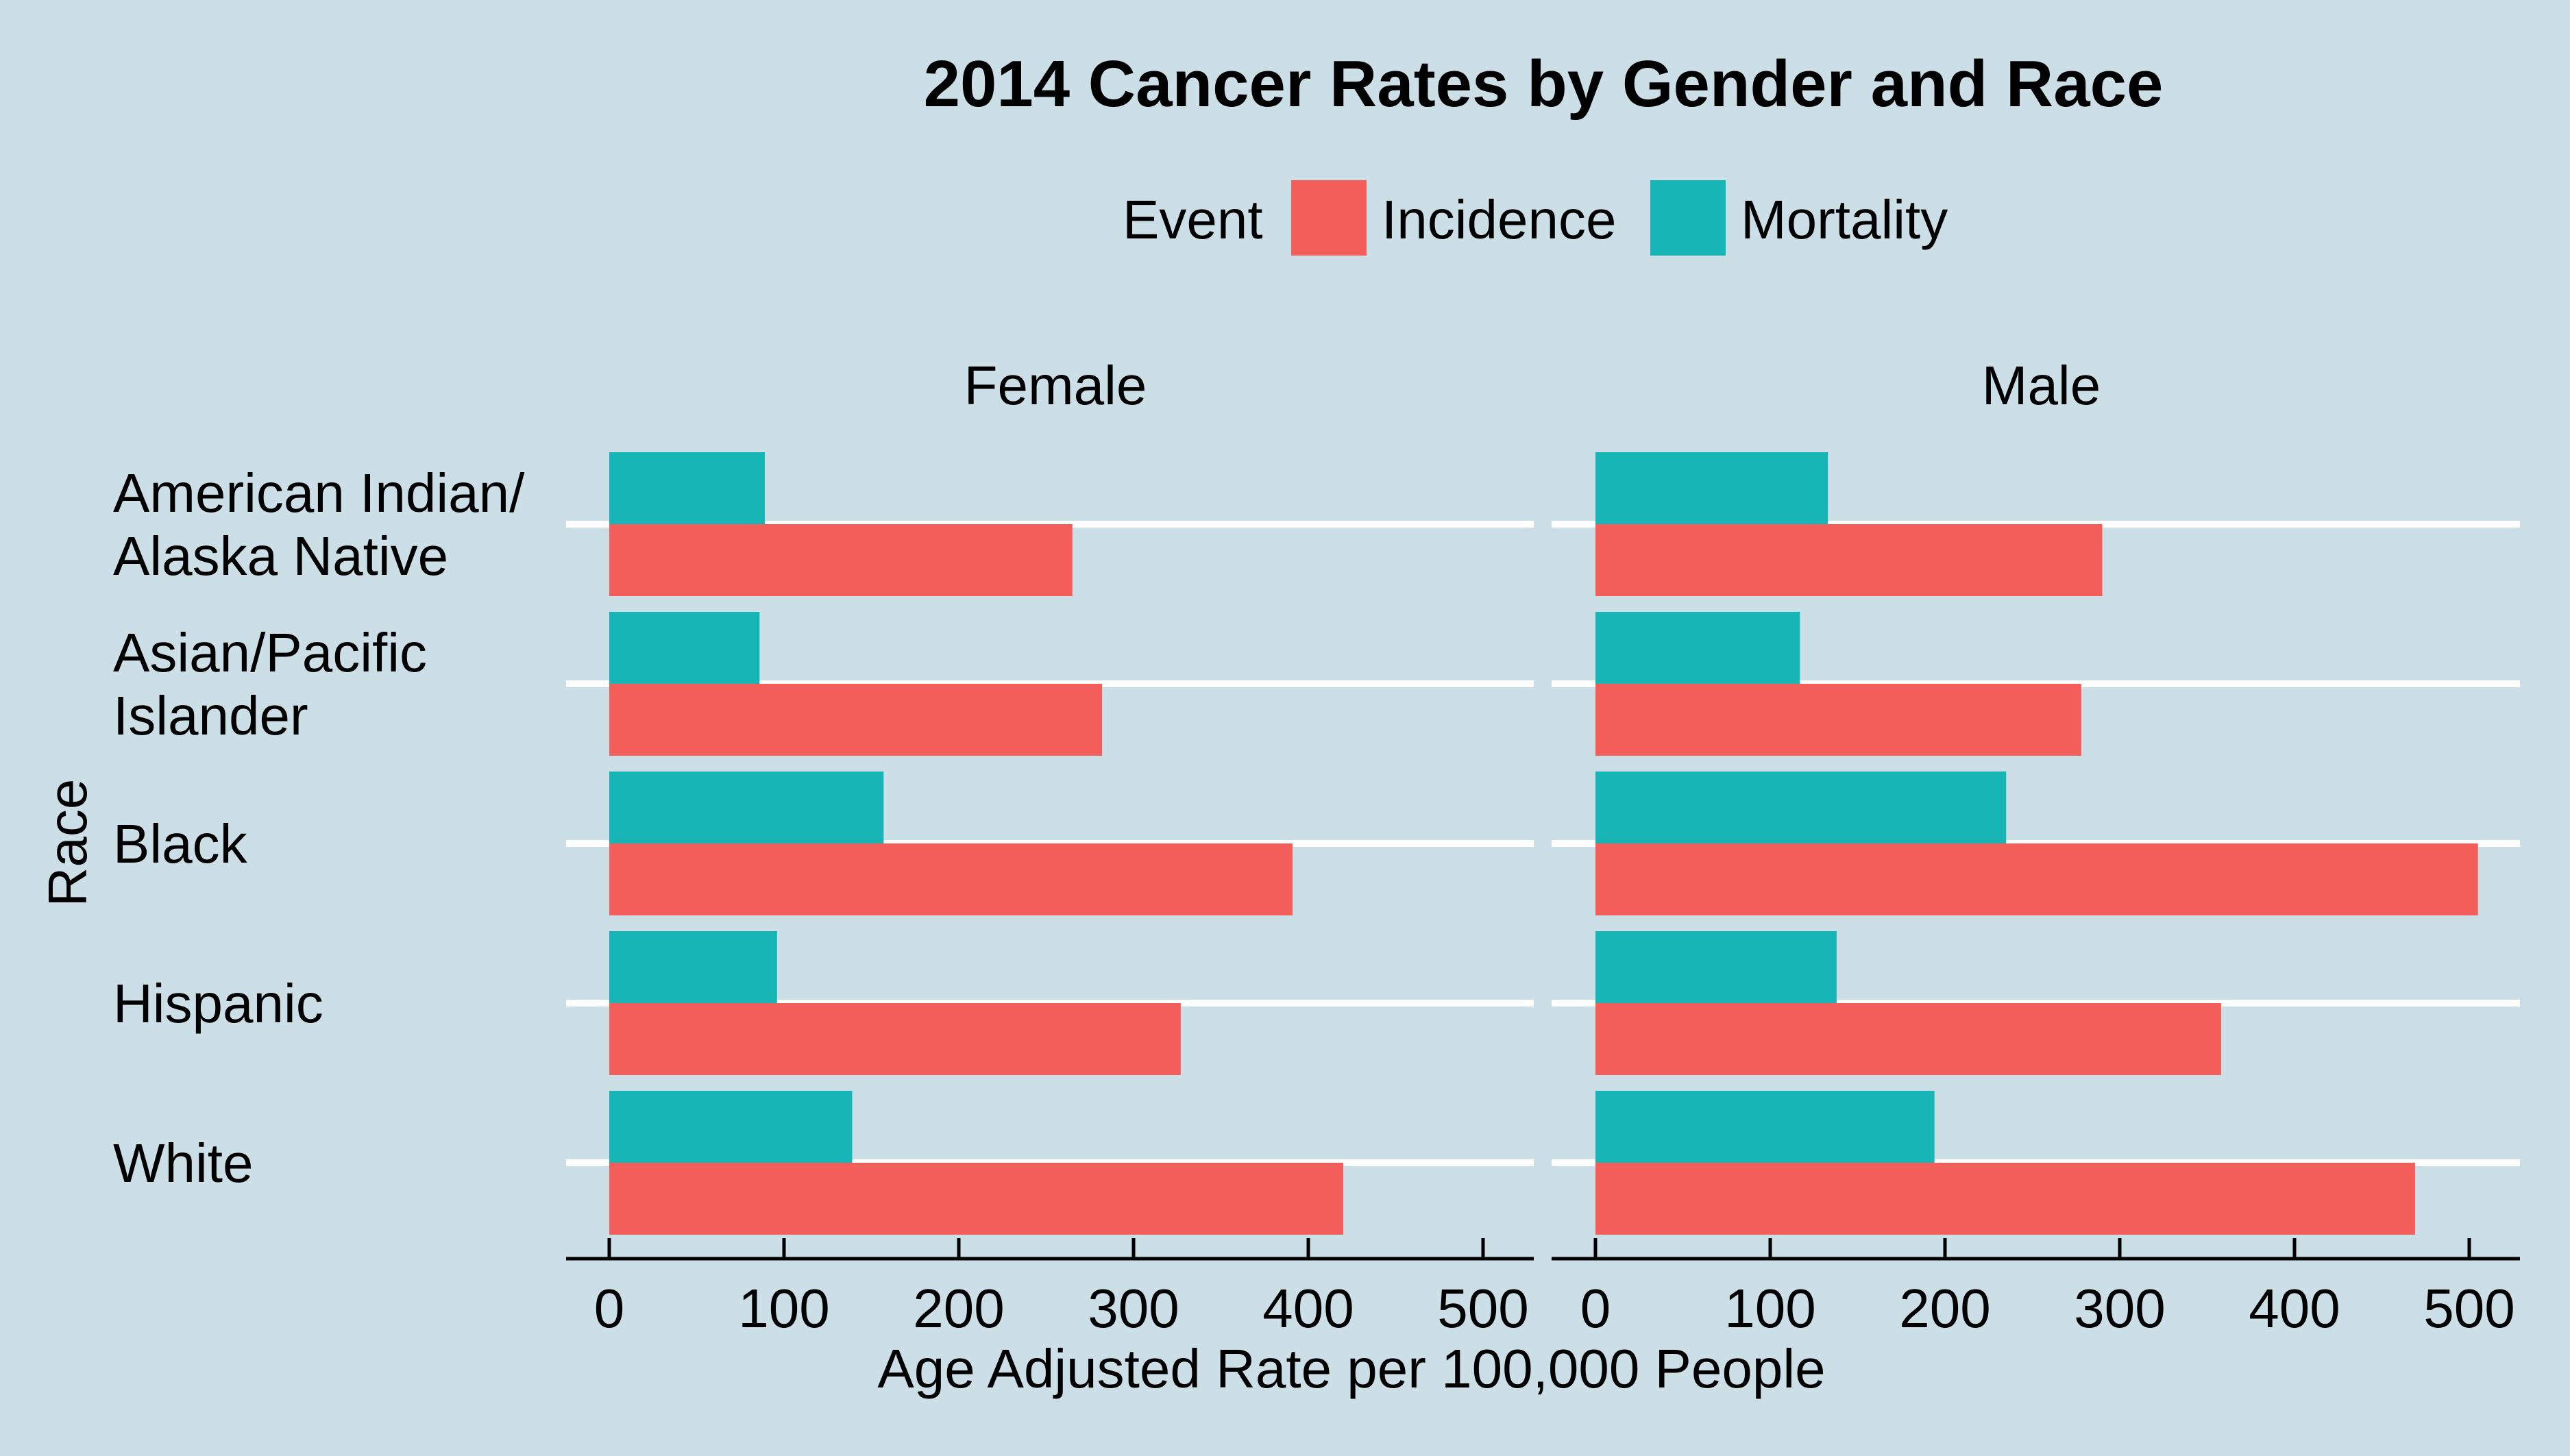 This screenshot has height=1456, width=2570. Describe the element at coordinates (609, 1308) in the screenshot. I see `x-tick-label-female-0: 0` at that location.